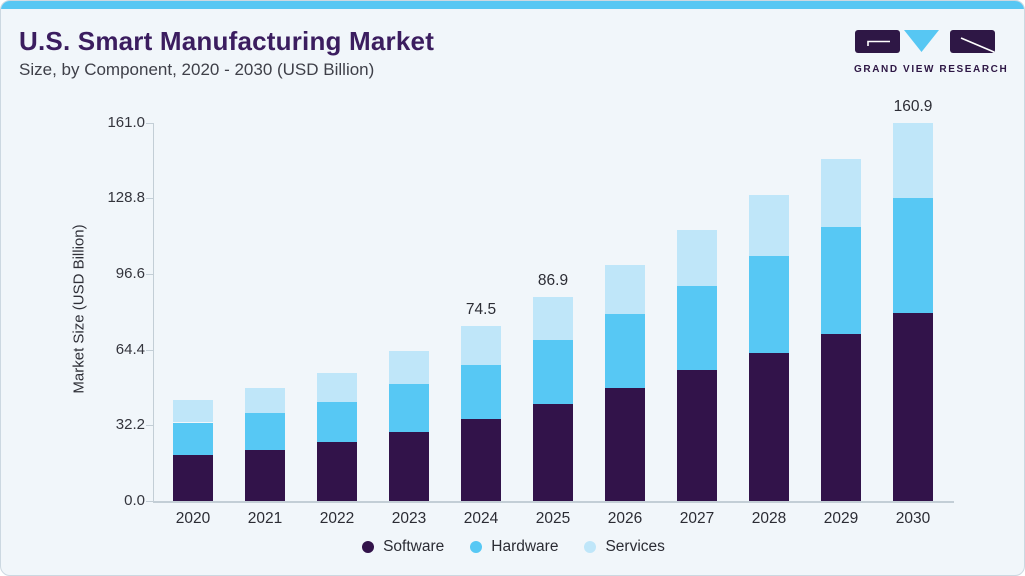 The image size is (1025, 576). What do you see at coordinates (913, 106) in the screenshot?
I see `bar-total-label-2030: 160.9` at bounding box center [913, 106].